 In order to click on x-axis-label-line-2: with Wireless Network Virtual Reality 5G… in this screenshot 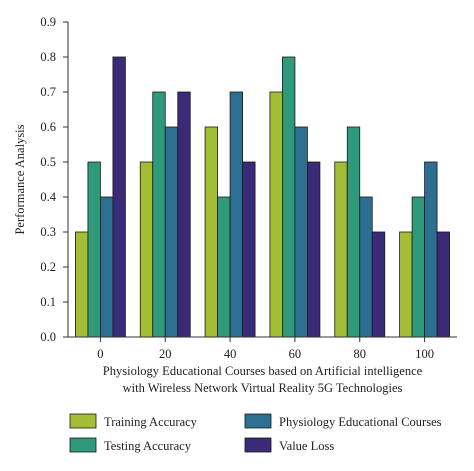, I will do `click(263, 388)`.